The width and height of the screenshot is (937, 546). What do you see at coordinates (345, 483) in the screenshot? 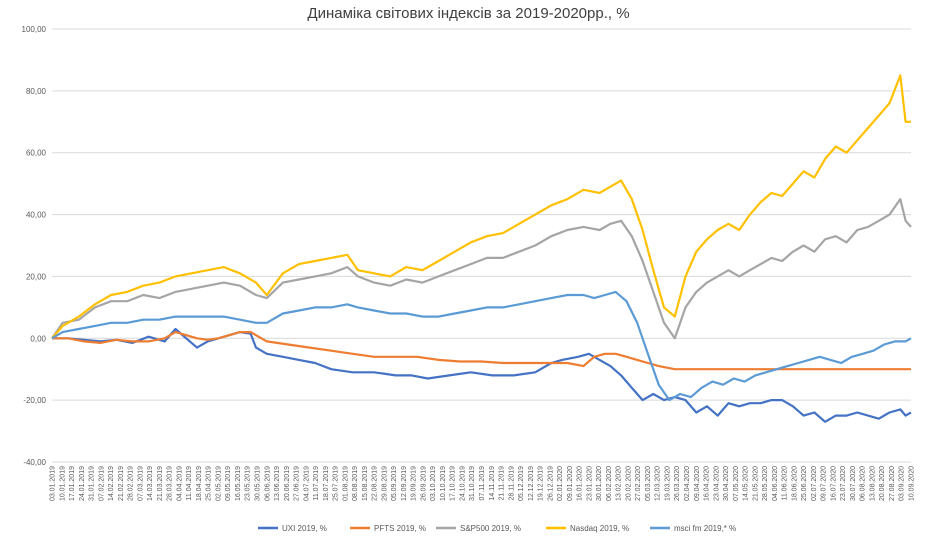
I see `x-tick-label: 01.08.2019` at bounding box center [345, 483].